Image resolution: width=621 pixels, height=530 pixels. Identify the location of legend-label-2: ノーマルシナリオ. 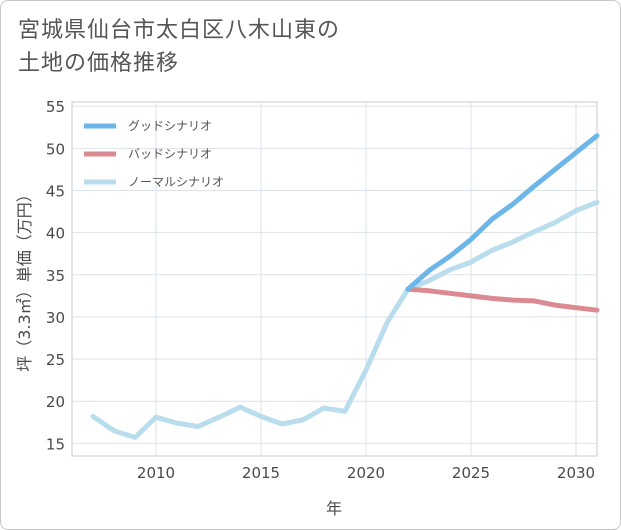
(176, 182).